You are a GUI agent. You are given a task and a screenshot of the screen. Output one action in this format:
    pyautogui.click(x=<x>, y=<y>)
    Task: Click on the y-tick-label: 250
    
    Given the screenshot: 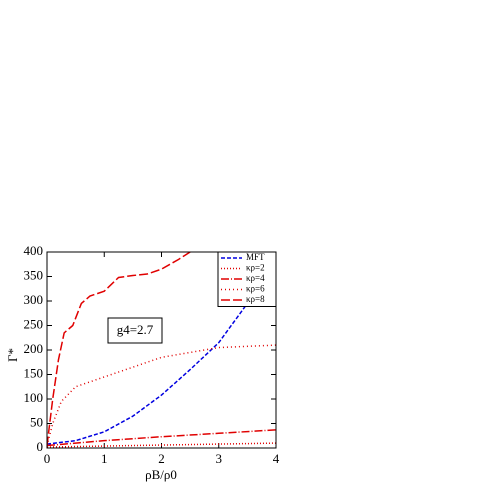 What is the action you would take?
    pyautogui.click(x=34, y=323)
    